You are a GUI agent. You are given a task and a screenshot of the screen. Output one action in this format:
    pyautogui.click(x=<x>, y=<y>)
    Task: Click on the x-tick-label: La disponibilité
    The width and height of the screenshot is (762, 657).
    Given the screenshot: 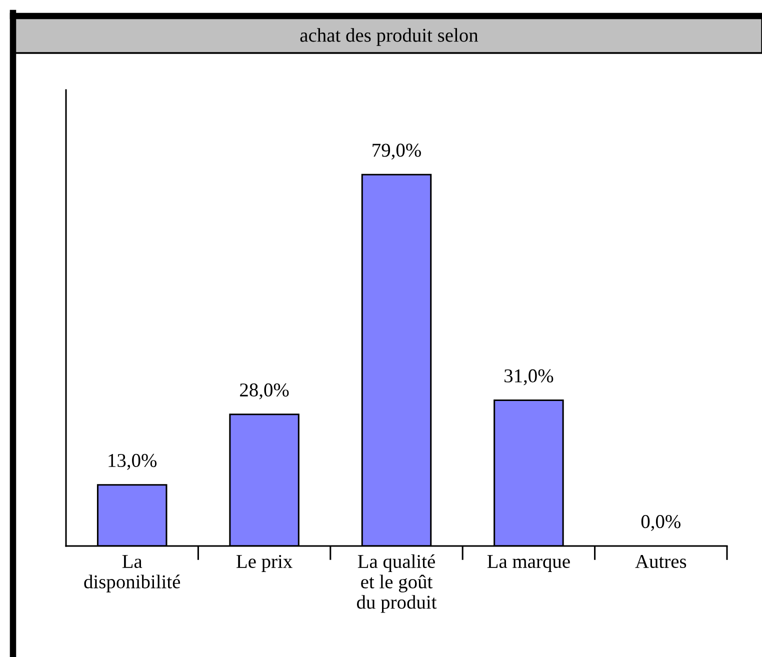 What is the action you would take?
    pyautogui.click(x=132, y=573)
    